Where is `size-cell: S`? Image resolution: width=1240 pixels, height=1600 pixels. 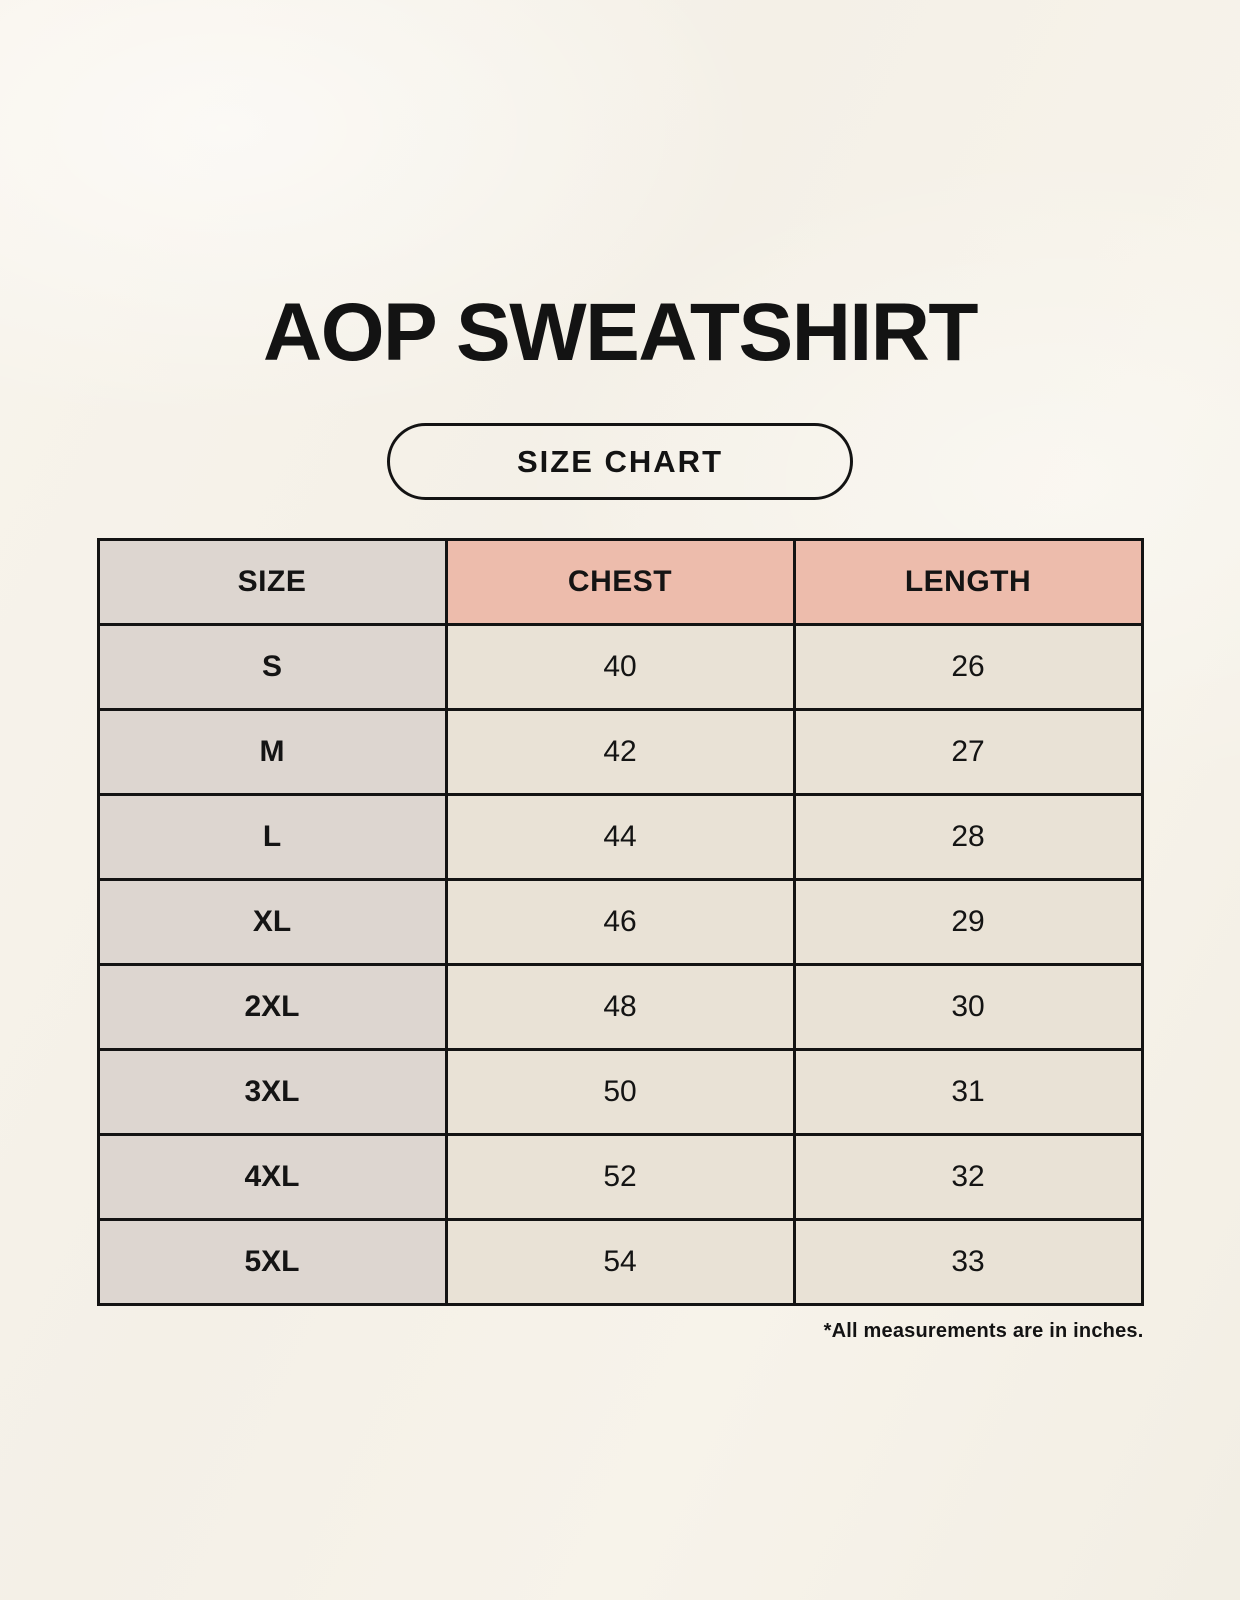
size-cell: S is located at coordinates (272, 667).